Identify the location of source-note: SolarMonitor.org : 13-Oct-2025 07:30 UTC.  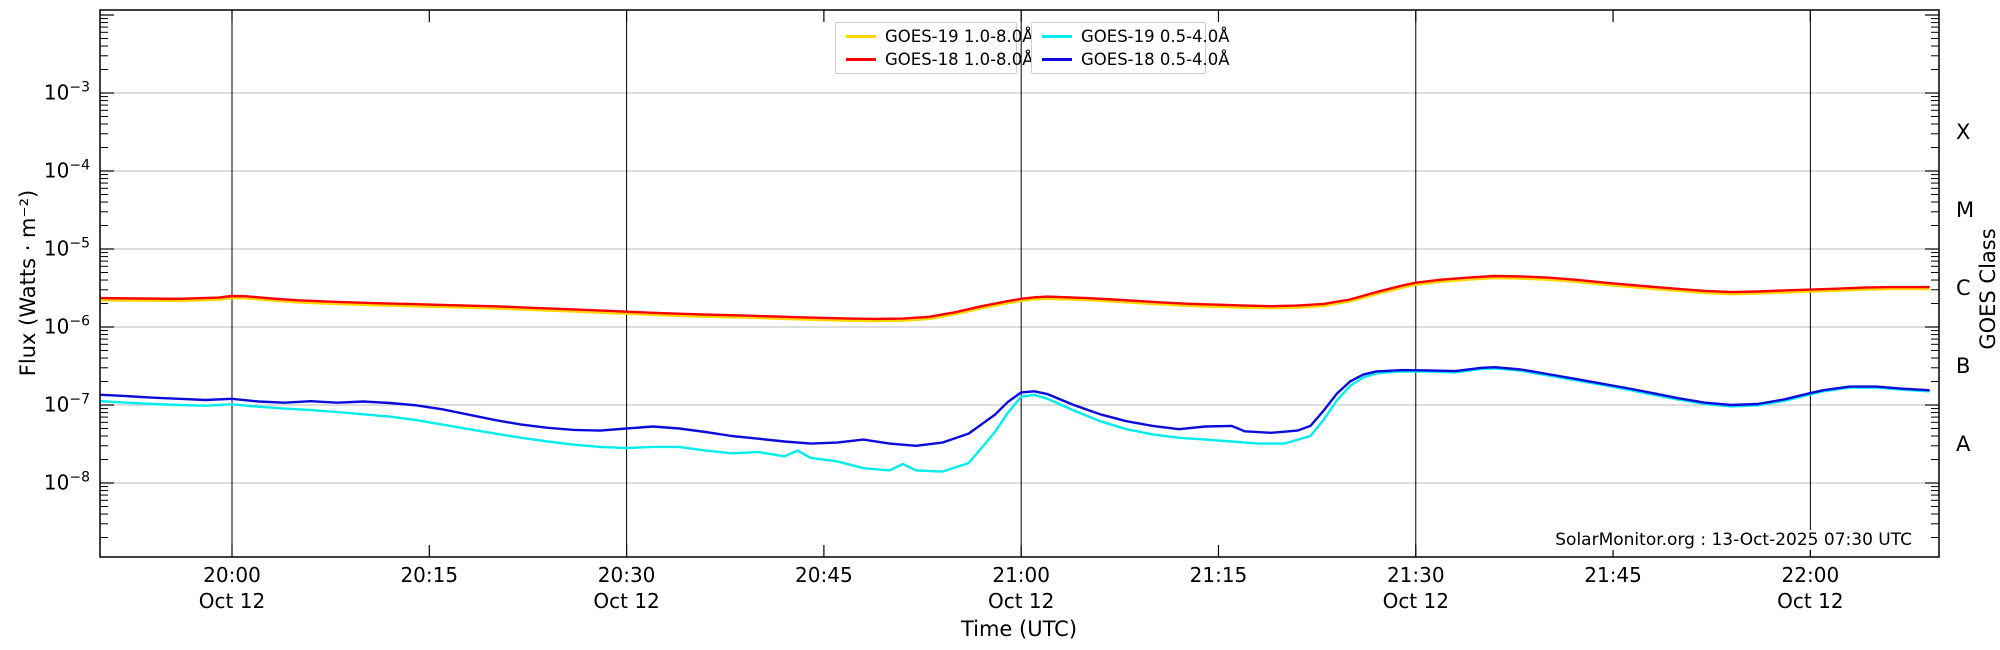
(1733, 540).